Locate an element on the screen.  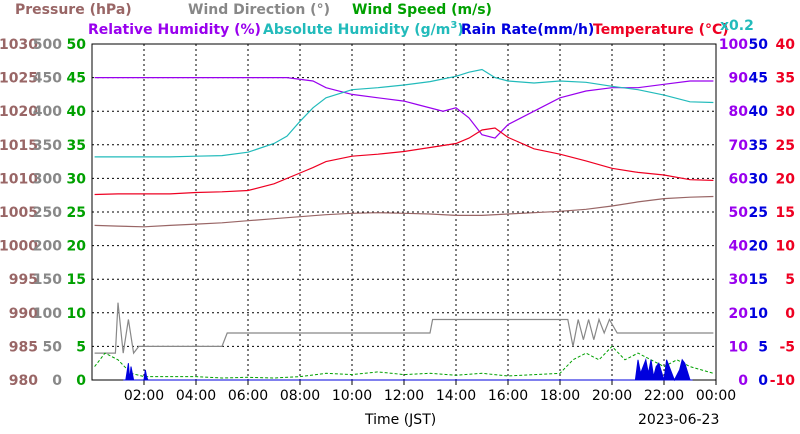
y-tick-label-wind_speed: 35 is located at coordinates (76, 146).